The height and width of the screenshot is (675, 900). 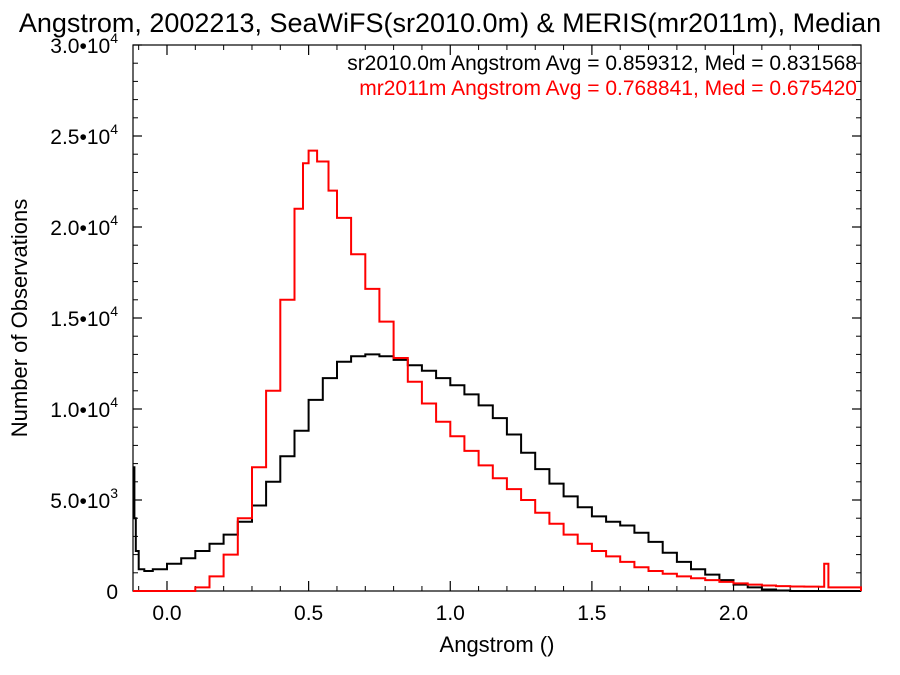 I want to click on x-tick-label: 1.0, so click(x=450, y=613).